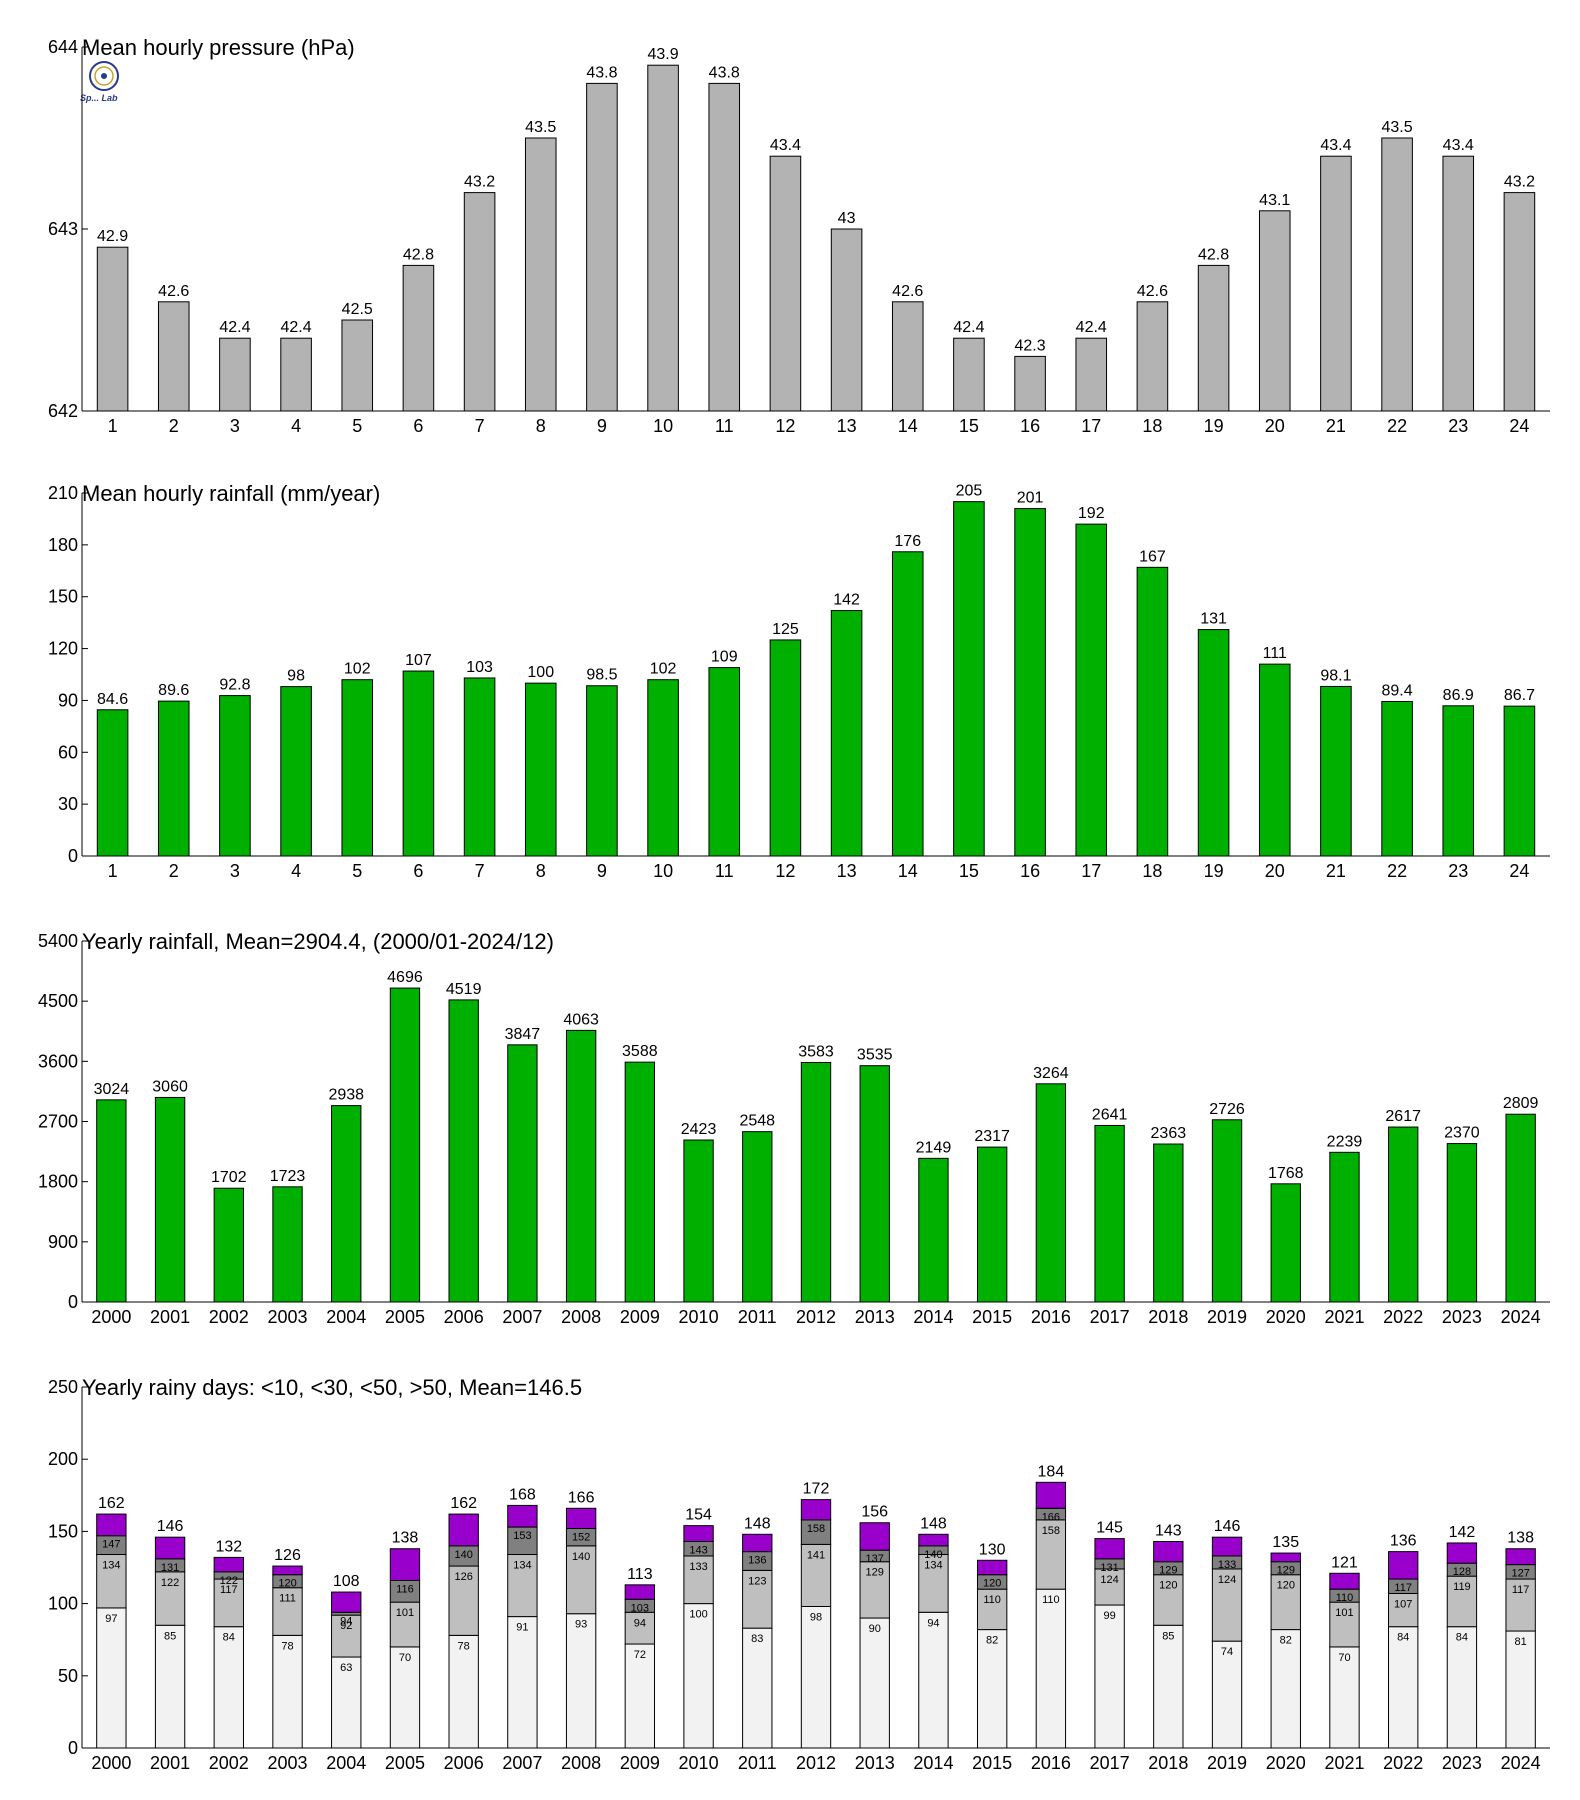 The height and width of the screenshot is (1800, 1580). What do you see at coordinates (1403, 1116) in the screenshot?
I see `bar-data-label: 2617` at bounding box center [1403, 1116].